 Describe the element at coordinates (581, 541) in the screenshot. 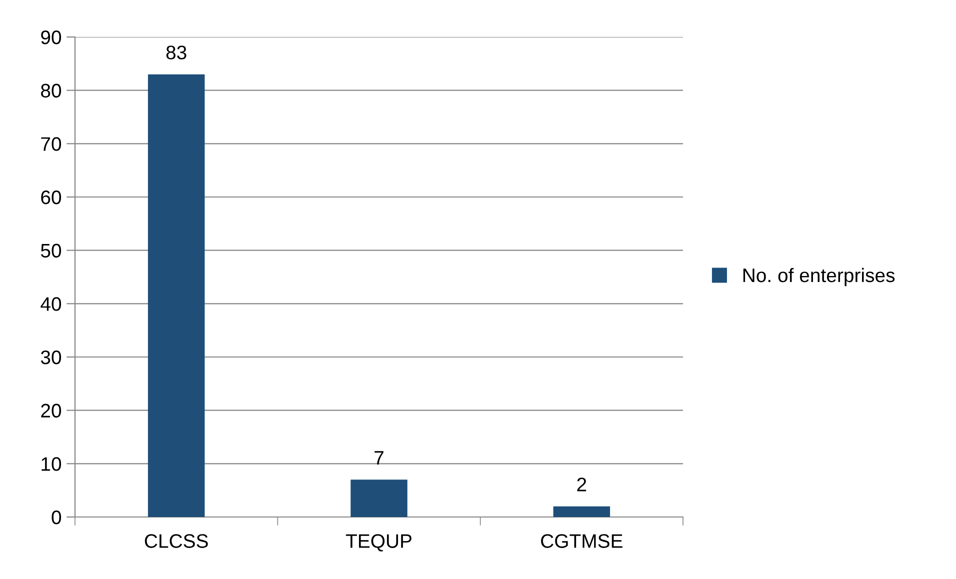

I see `x-tick-label: CGTMSE` at that location.